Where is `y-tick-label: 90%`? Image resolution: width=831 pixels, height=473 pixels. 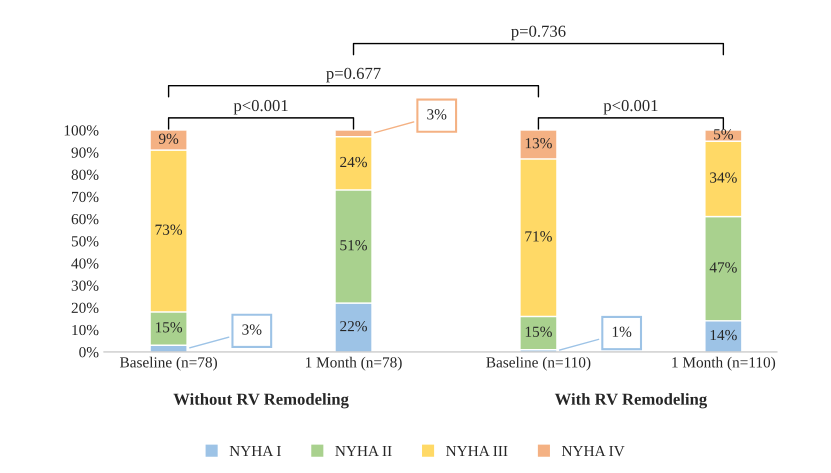 y-tick-label: 90% is located at coordinates (85, 152).